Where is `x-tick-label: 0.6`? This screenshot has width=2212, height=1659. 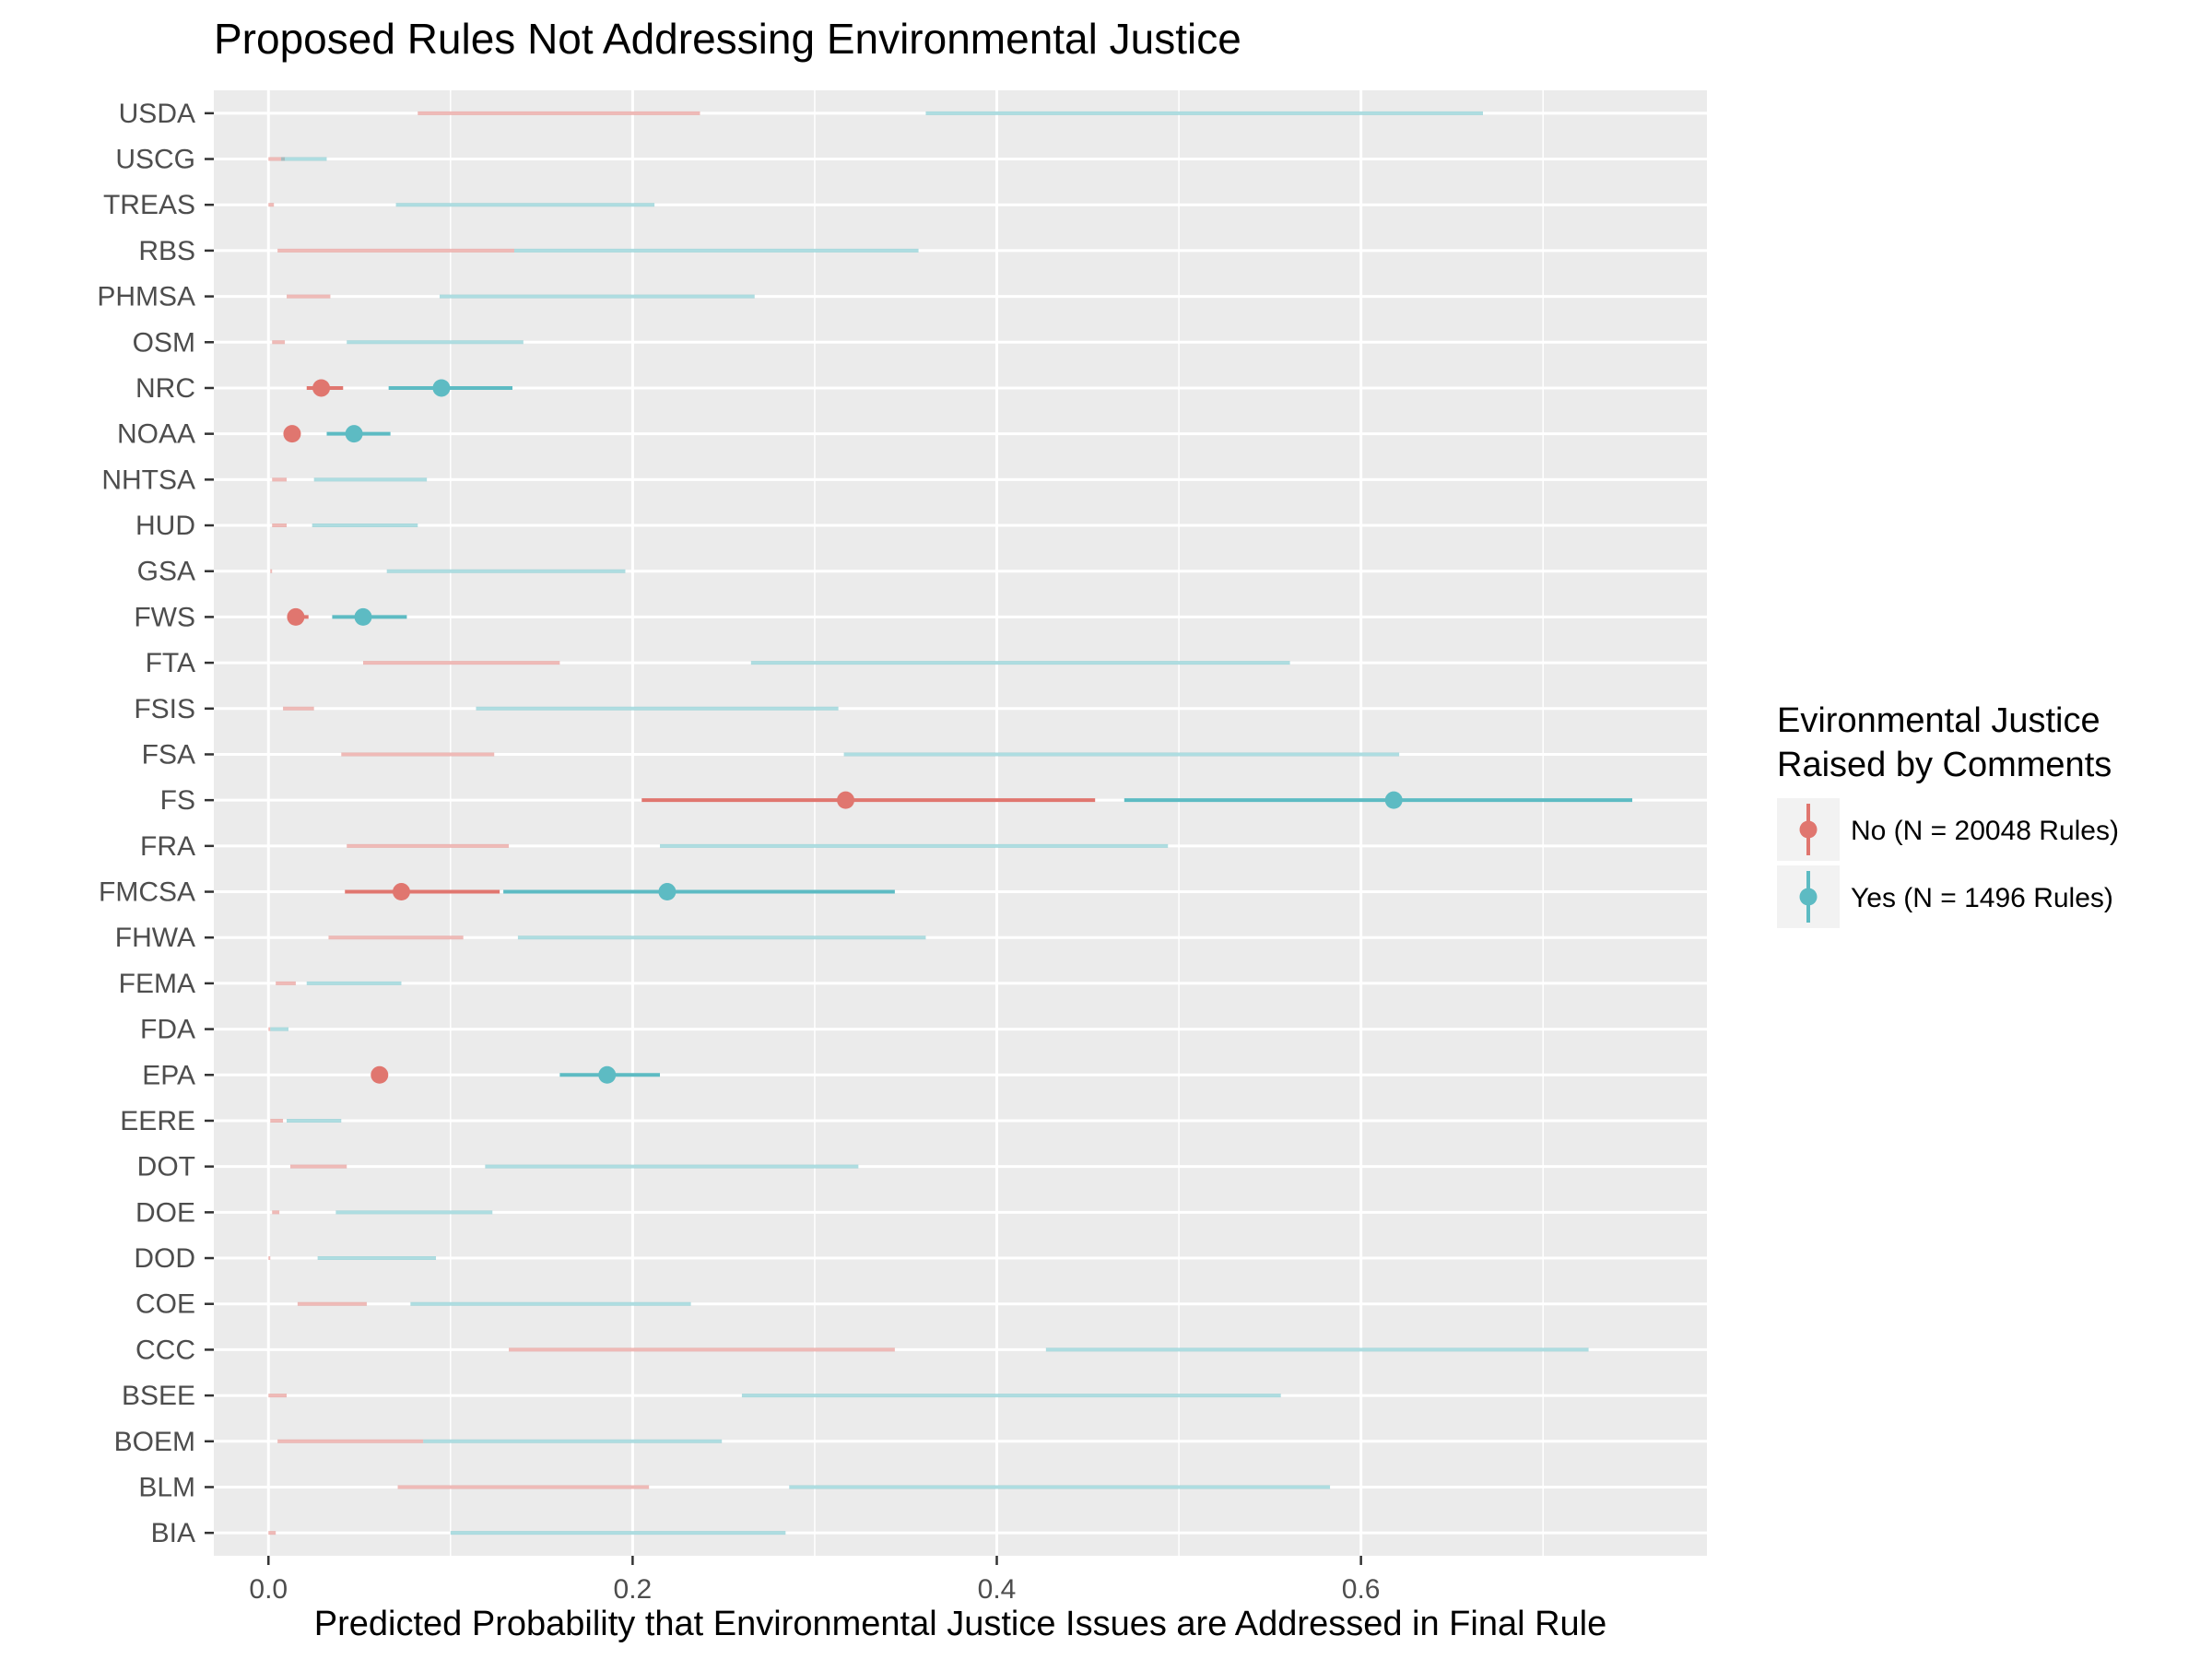 x-tick-label: 0.6 is located at coordinates (1361, 1589).